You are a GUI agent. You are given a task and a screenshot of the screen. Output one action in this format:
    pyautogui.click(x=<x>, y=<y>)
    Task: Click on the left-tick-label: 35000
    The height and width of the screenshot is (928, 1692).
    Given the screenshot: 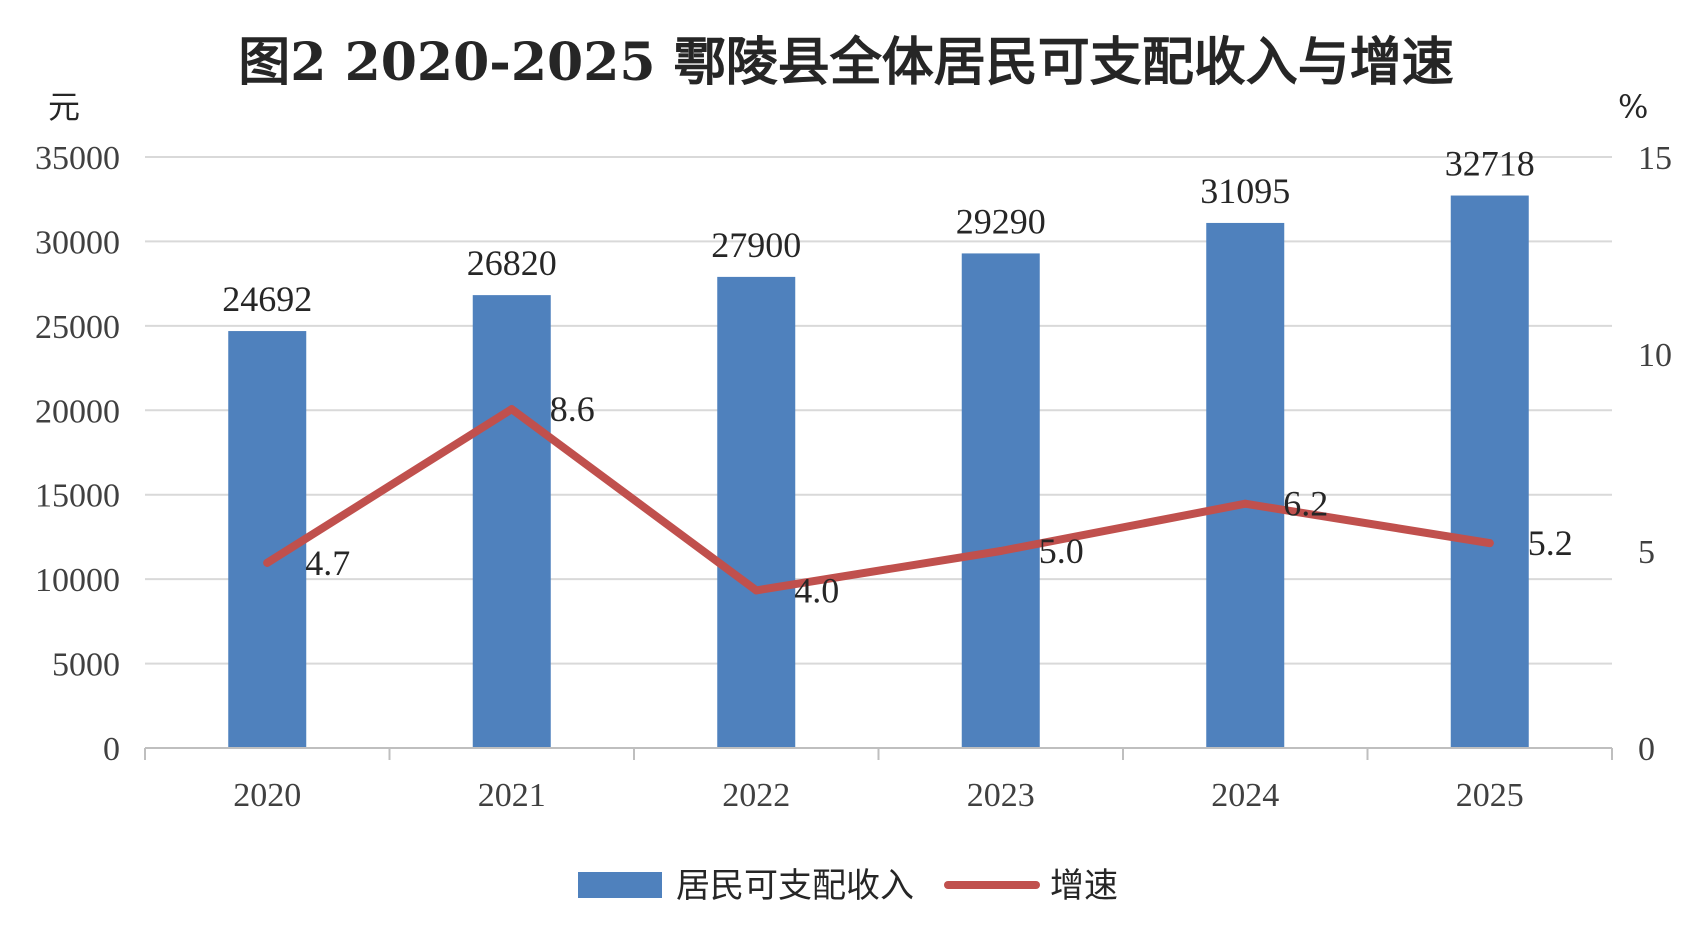 What is the action you would take?
    pyautogui.click(x=77, y=158)
    